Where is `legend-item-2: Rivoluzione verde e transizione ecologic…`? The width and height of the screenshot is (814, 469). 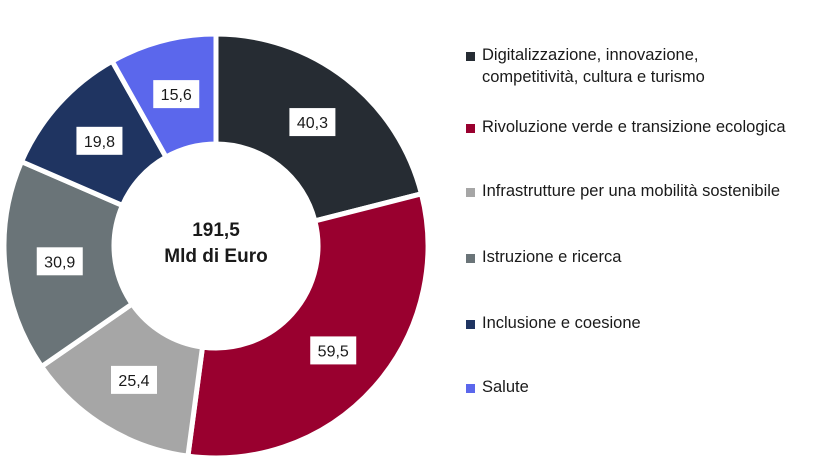 legend-item-2: Rivoluzione verde e transizione ecologic… is located at coordinates (626, 127).